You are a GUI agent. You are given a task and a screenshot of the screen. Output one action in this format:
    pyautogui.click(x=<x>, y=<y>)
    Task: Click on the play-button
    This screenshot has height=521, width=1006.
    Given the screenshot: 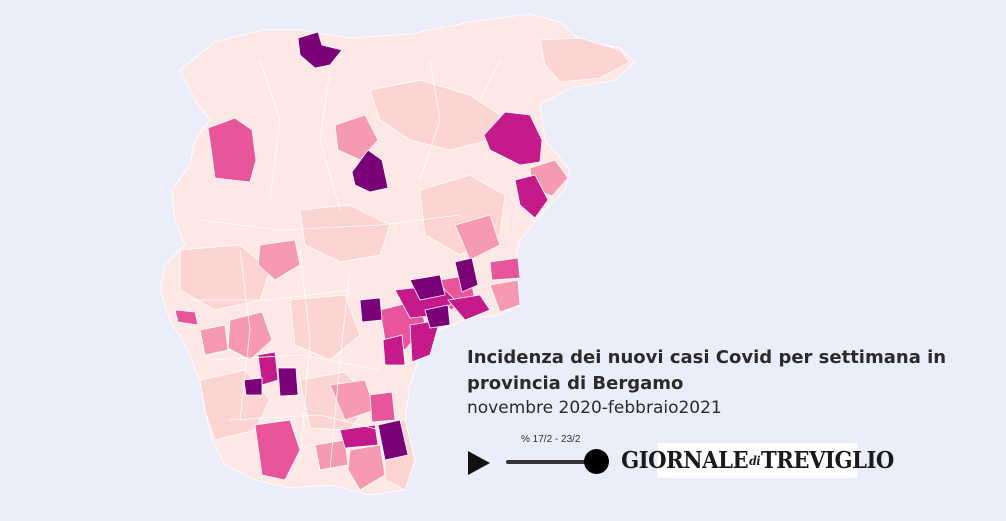 What is the action you would take?
    pyautogui.click(x=479, y=463)
    